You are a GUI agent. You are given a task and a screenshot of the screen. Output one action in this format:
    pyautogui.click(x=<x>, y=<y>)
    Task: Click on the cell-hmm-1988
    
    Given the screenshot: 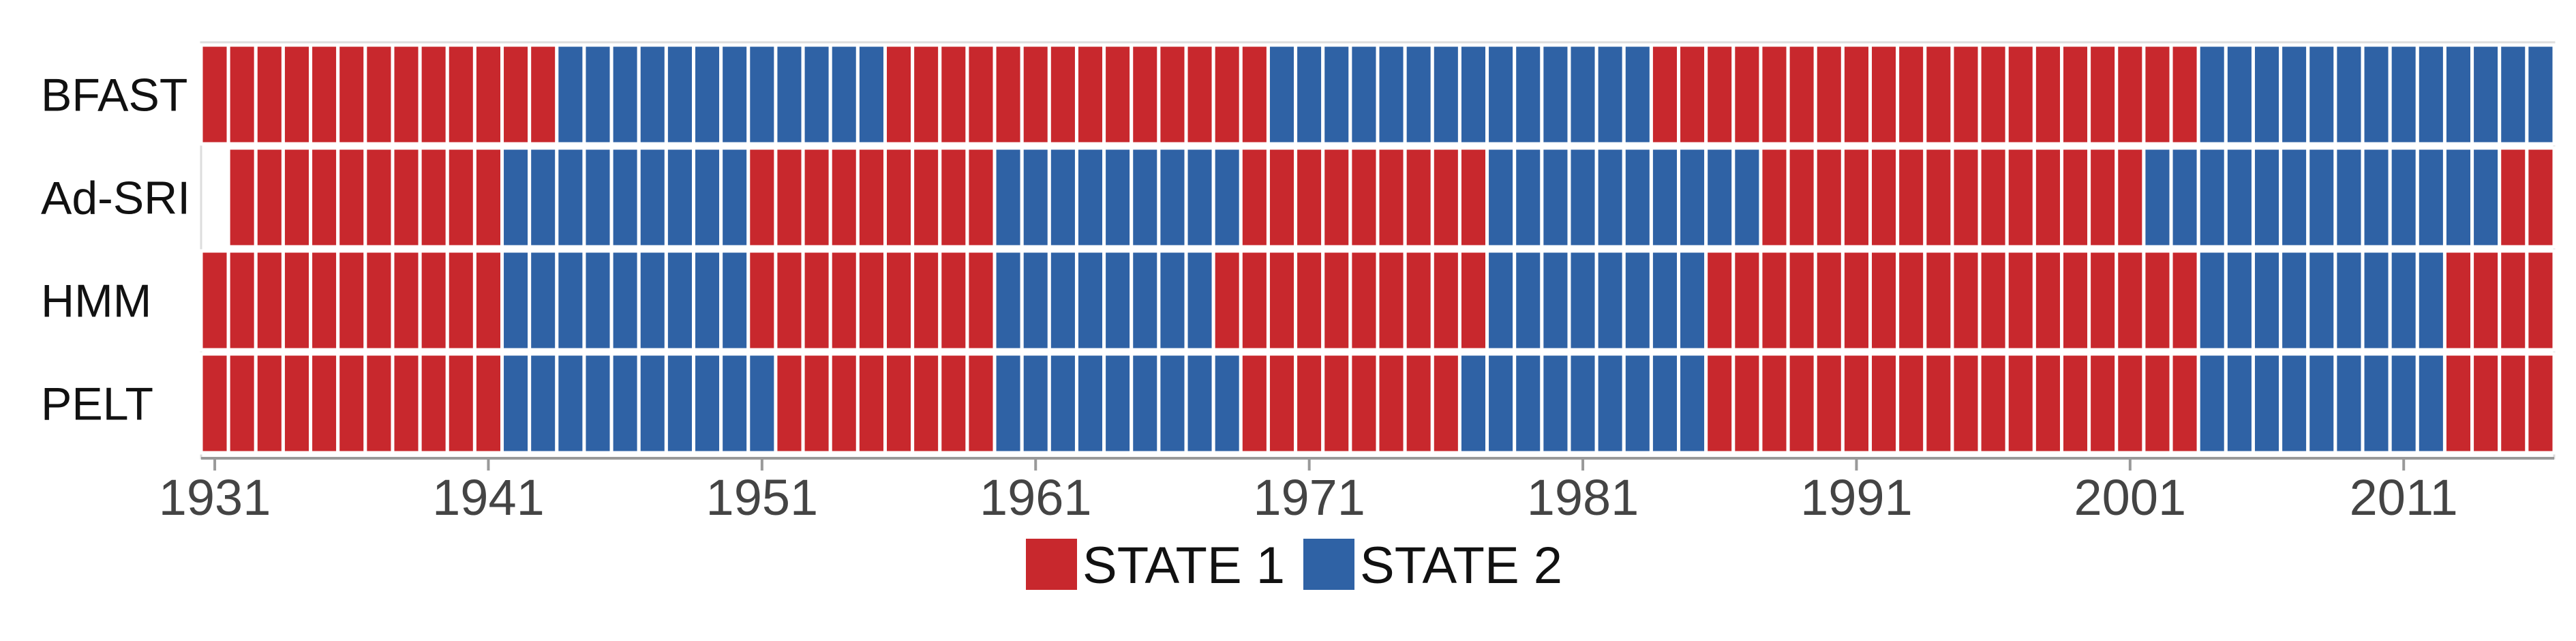 What is the action you would take?
    pyautogui.click(x=1774, y=301)
    